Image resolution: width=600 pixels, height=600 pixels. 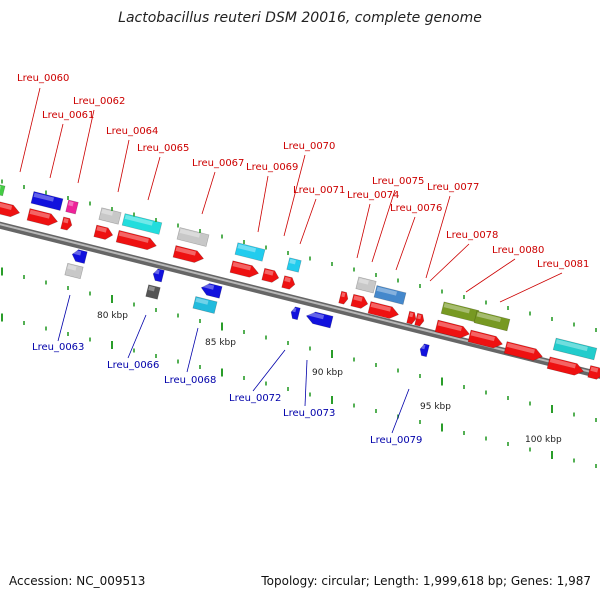 What do you see at coordinates (188, 254) in the screenshot?
I see `gene-lreu-0067b` at bounding box center [188, 254].